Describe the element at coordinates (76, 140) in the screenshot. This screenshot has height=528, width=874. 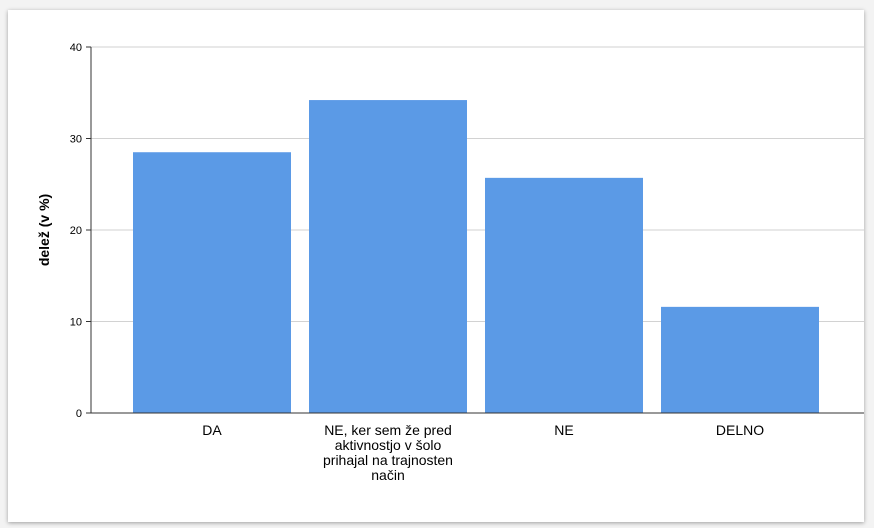
I see `y-tick-label: 30` at that location.